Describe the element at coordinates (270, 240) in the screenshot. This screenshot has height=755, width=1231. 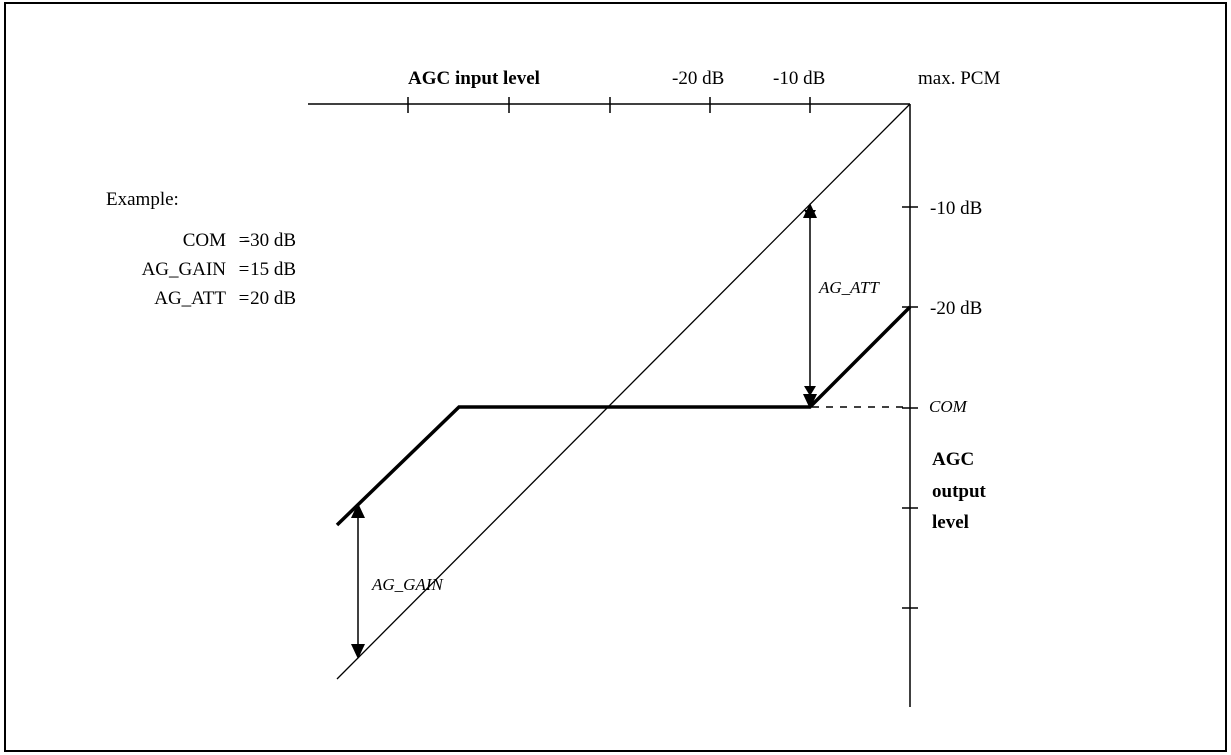
I see `example-param-value: -30 dB` at that location.